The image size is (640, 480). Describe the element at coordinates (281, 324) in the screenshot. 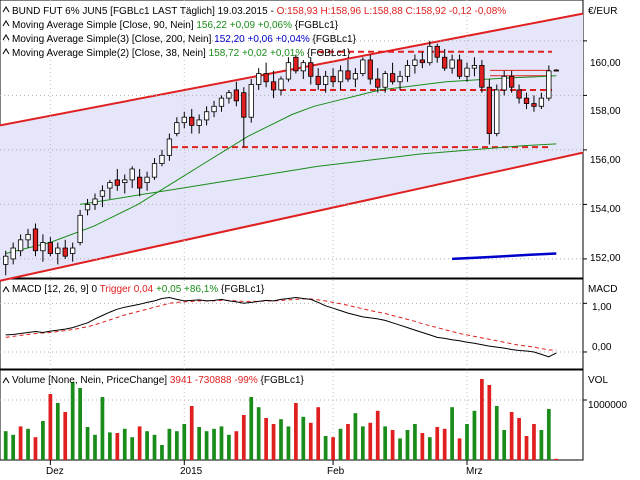

I see `macd-signal-line` at that location.